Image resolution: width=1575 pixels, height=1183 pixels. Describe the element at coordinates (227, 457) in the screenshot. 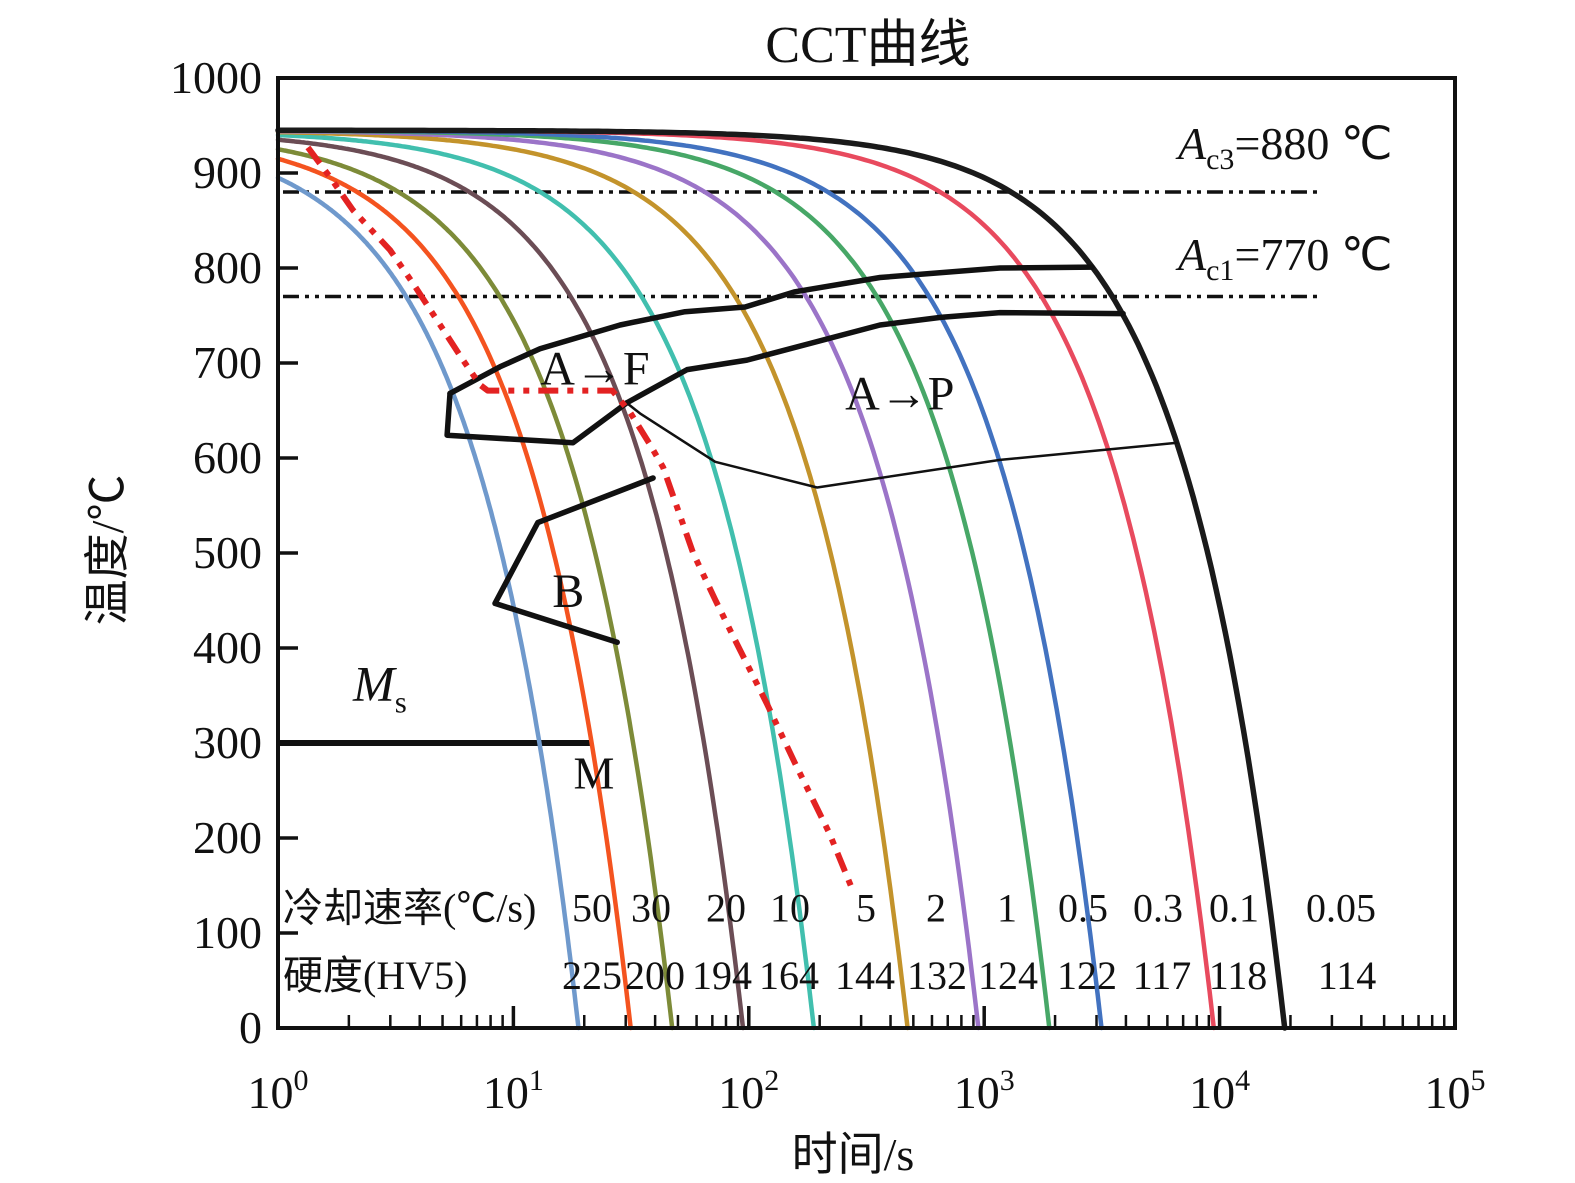

I see `y-tick-label-600: 600` at that location.